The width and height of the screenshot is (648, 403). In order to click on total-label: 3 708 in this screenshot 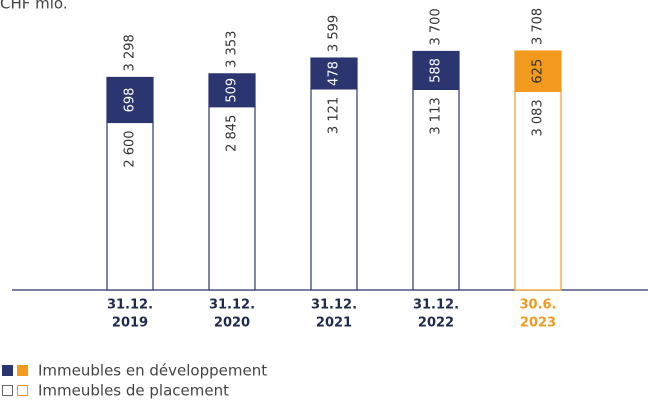, I will do `click(538, 26)`.